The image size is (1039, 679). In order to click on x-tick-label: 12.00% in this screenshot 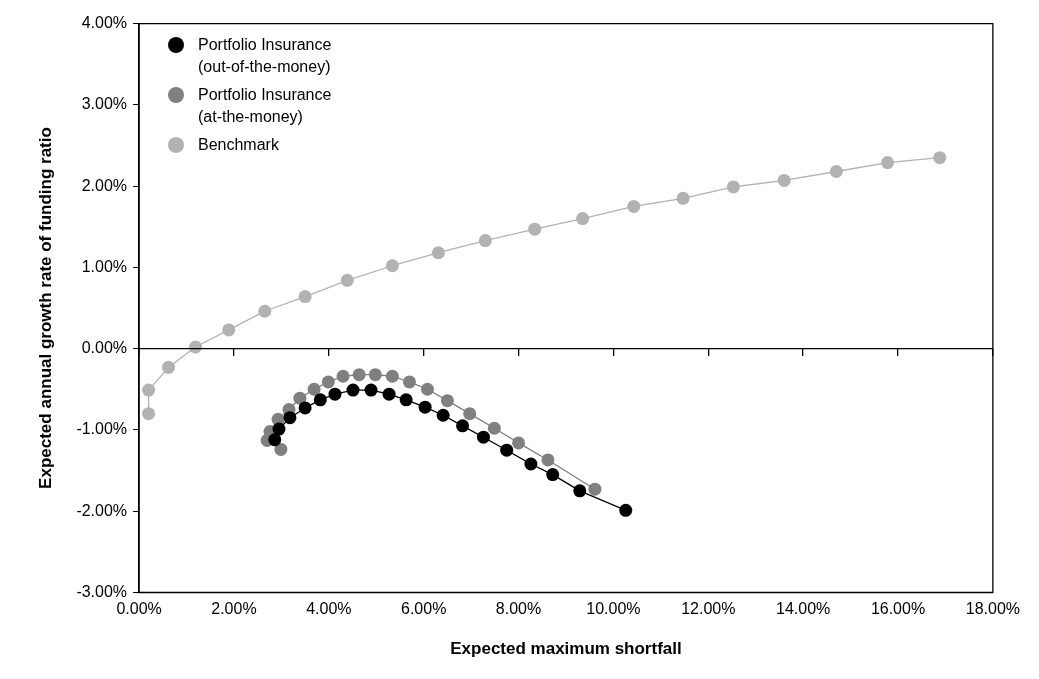, I will do `click(708, 609)`.